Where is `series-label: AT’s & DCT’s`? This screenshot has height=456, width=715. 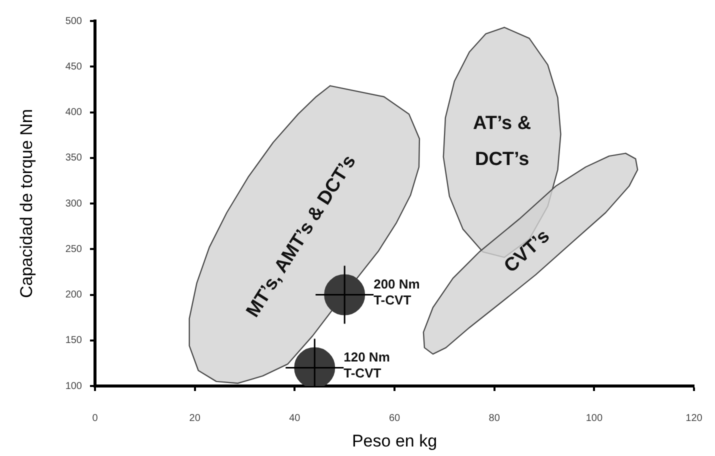 series-label: AT’s & DCT’s is located at coordinates (502, 141).